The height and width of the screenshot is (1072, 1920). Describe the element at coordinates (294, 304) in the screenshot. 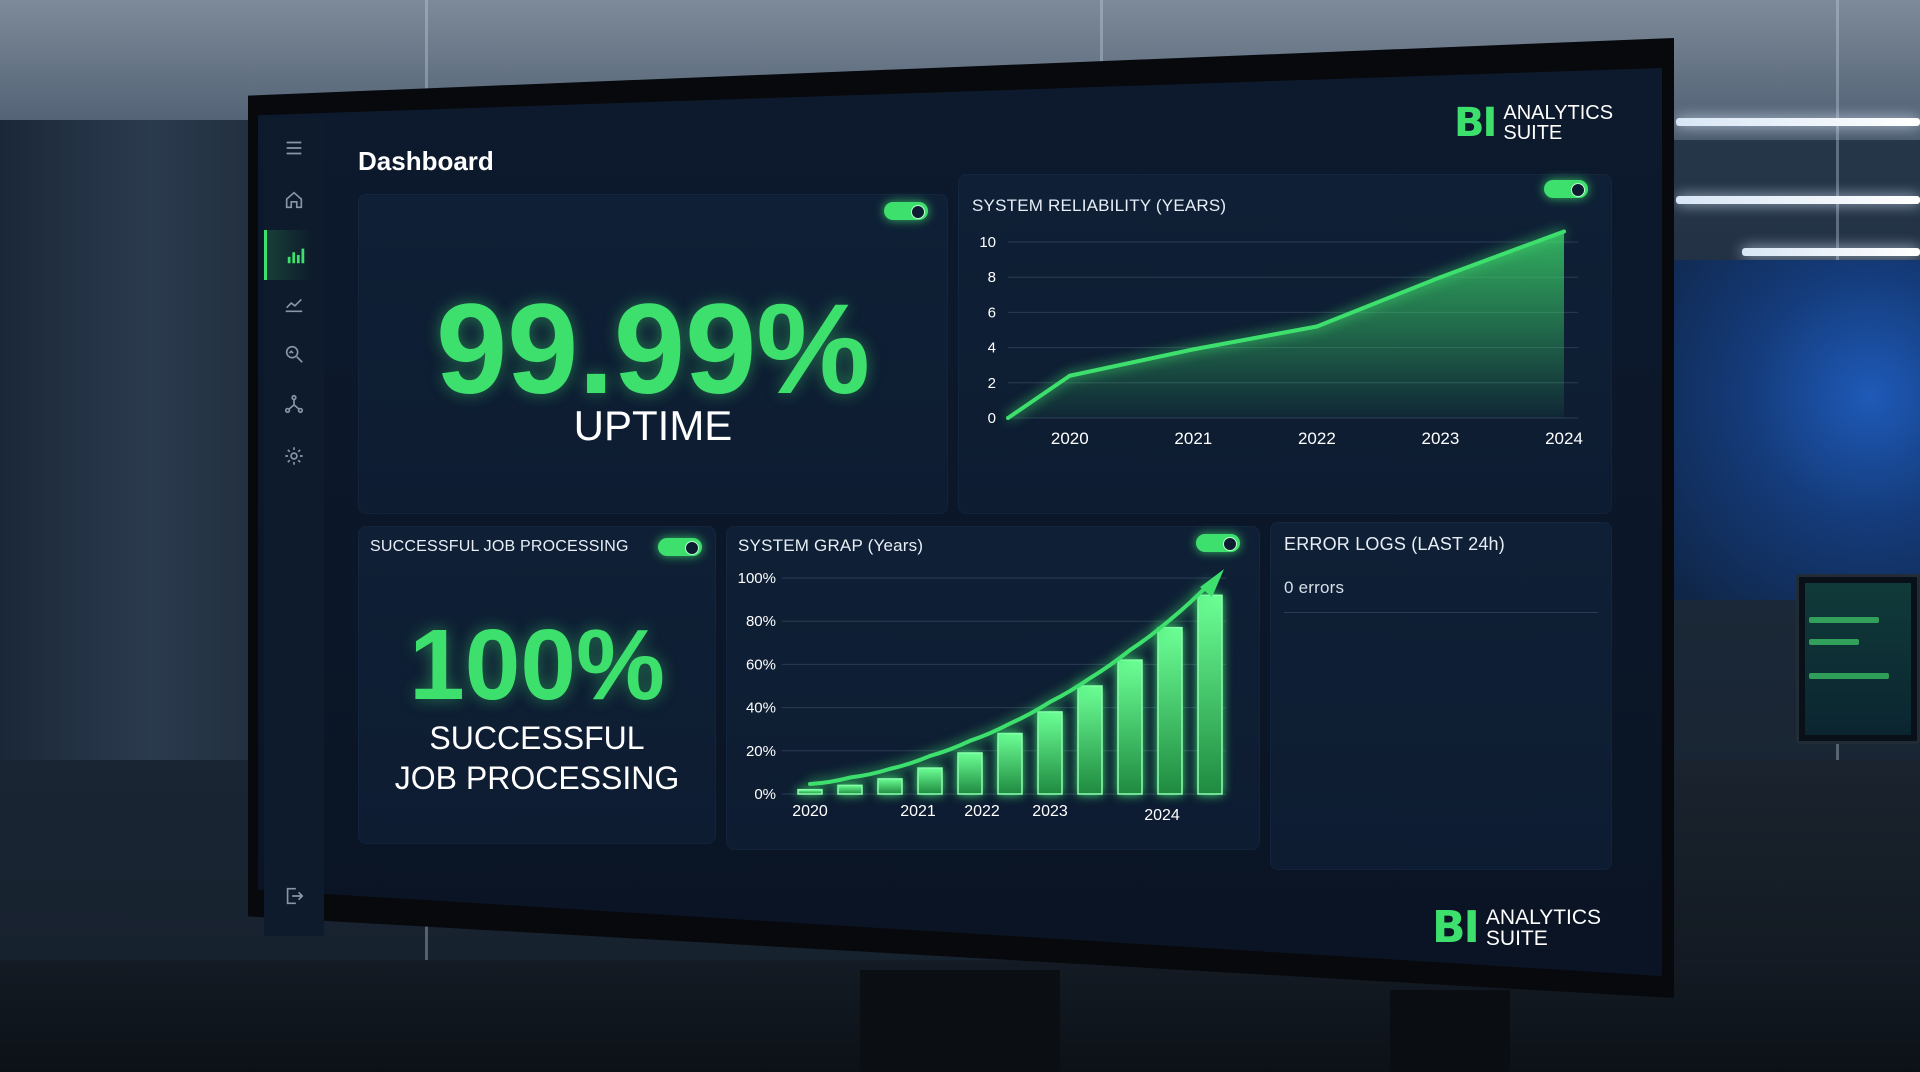

I see `trend-chart-icon` at that location.